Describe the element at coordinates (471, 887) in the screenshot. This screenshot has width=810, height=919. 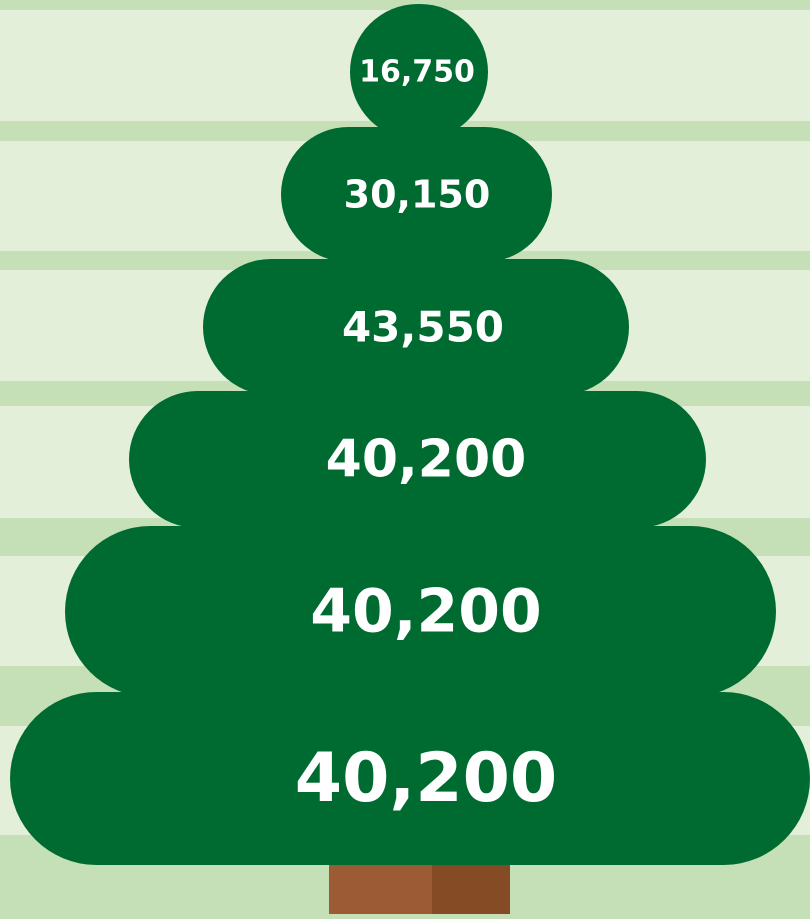
I see `trunk-shade` at that location.